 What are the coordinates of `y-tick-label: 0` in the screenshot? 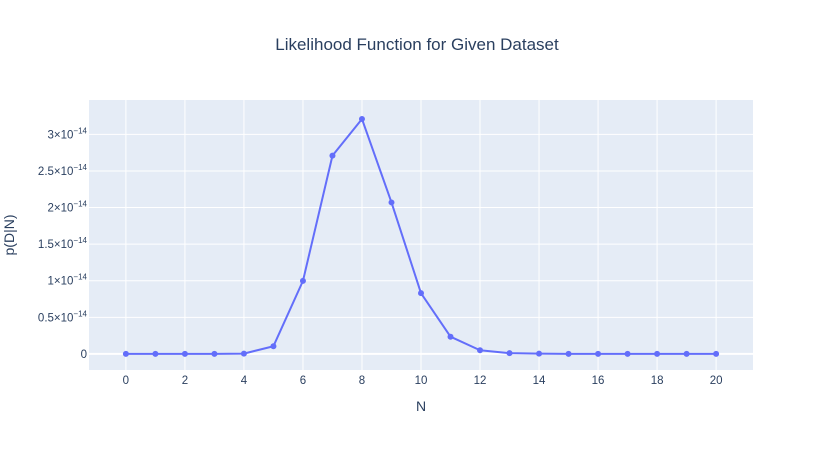 It's located at (84, 355).